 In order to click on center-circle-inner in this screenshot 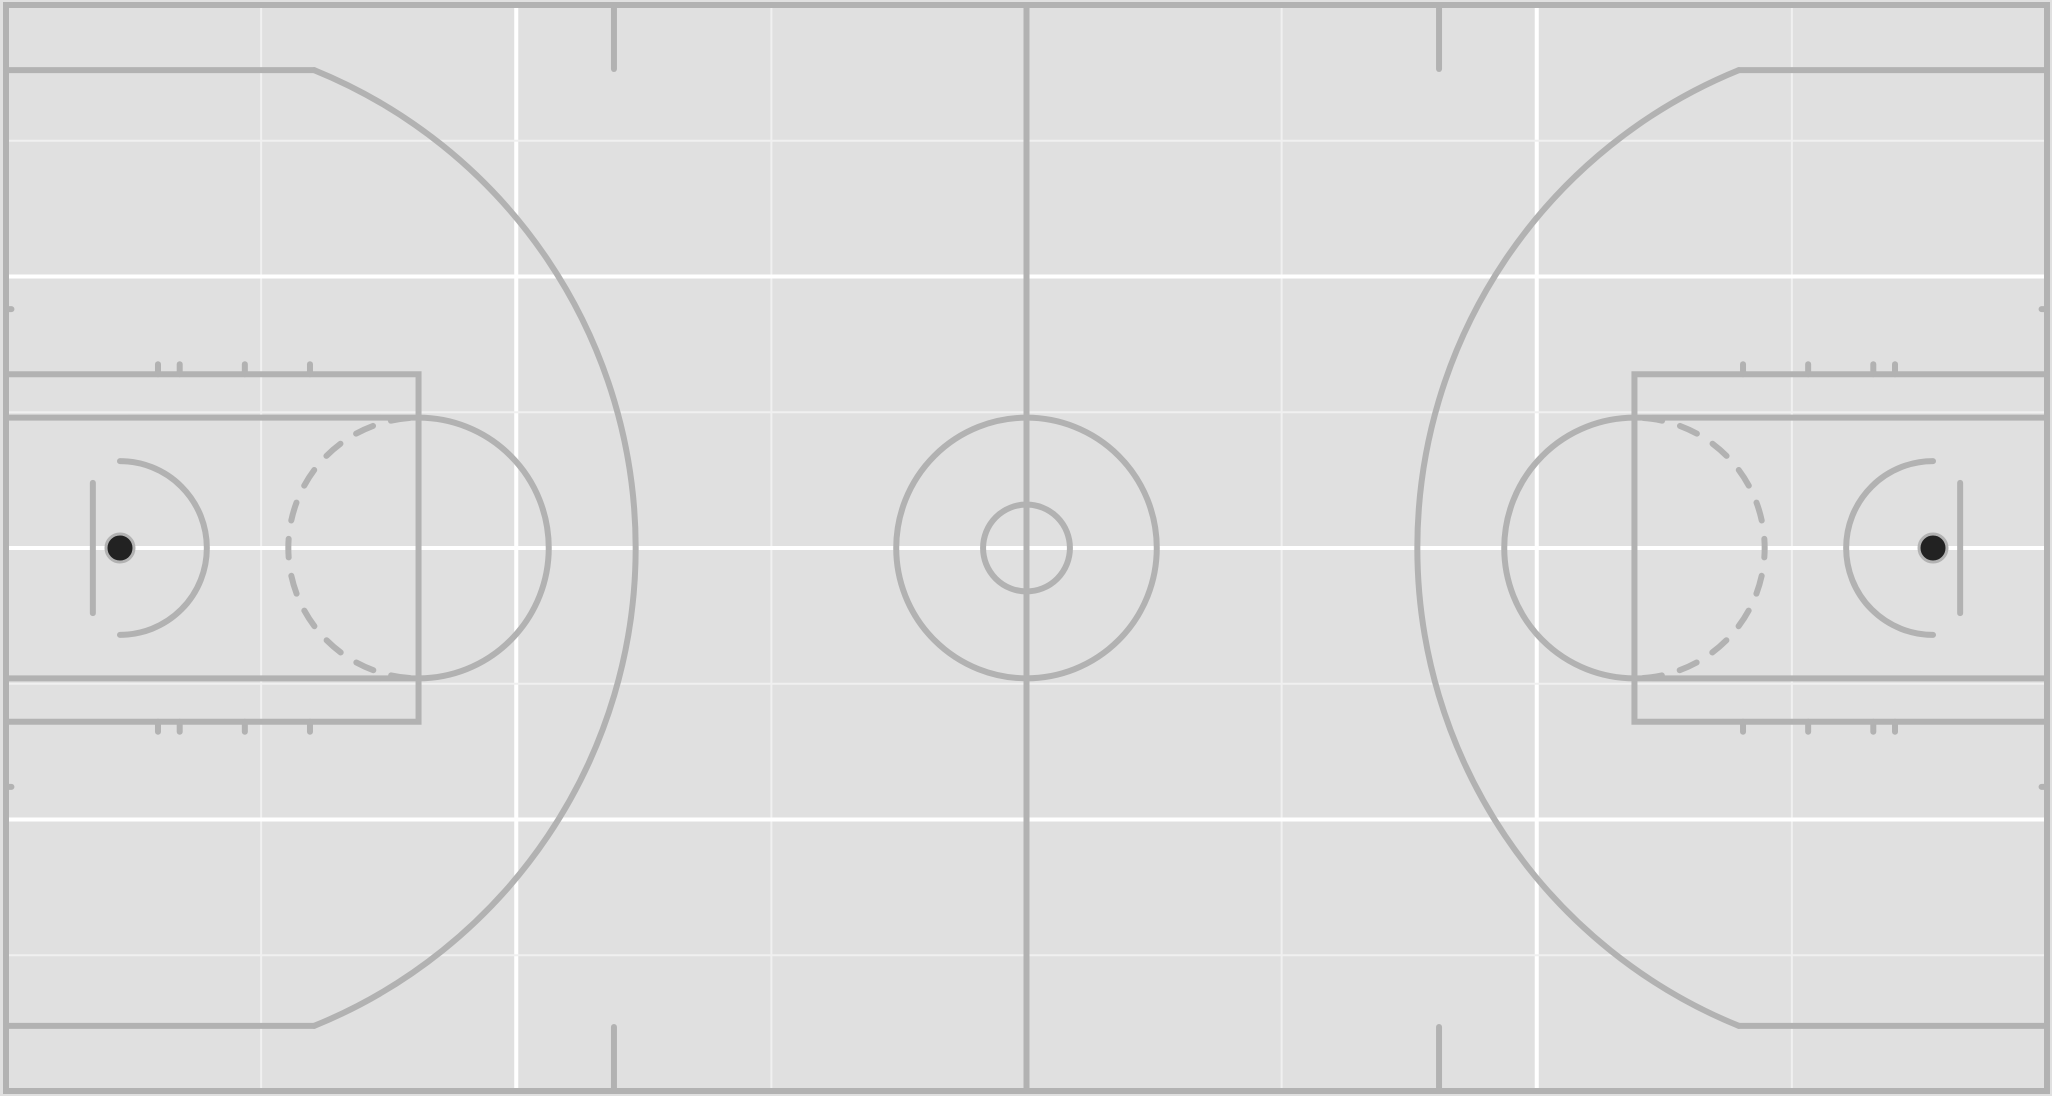, I will do `click(1026, 548)`.